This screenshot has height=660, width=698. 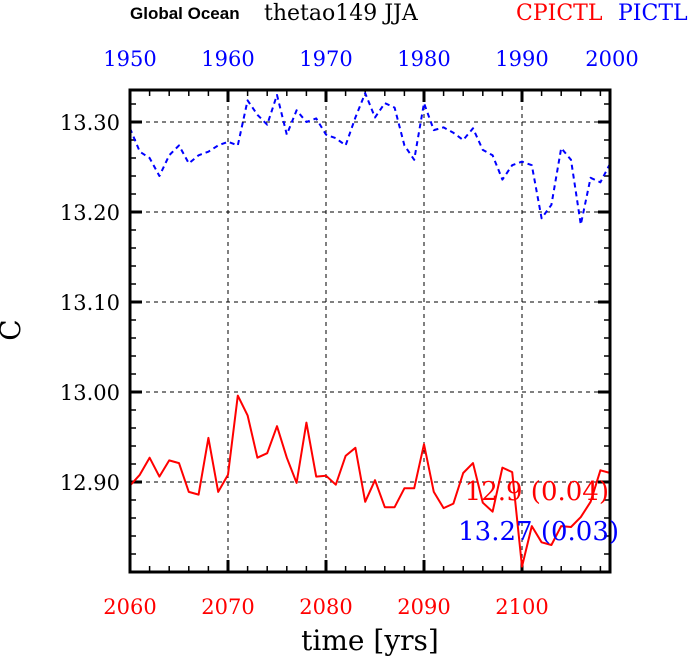 What do you see at coordinates (538, 532) in the screenshot?
I see `annotation-blue: 13.27 (0.03)` at bounding box center [538, 532].